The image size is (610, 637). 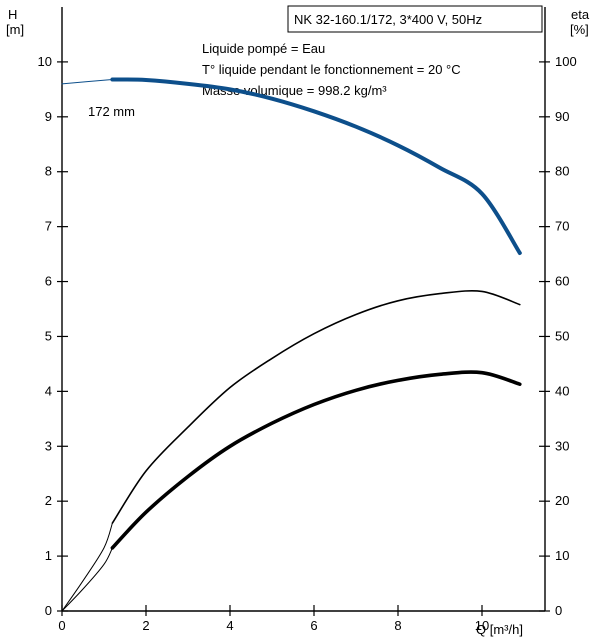 What do you see at coordinates (562, 226) in the screenshot?
I see `y-tick-label-right: 70` at bounding box center [562, 226].